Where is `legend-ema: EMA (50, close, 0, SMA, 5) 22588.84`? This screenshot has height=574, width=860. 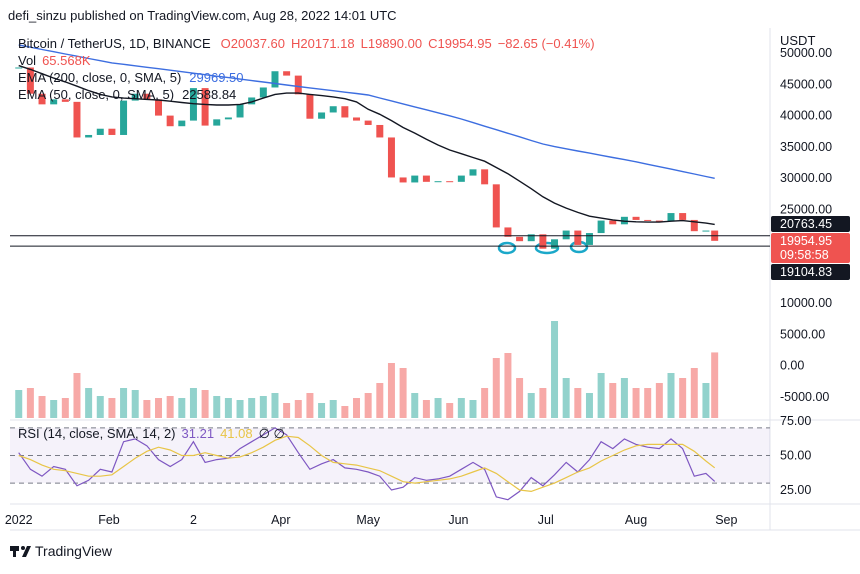 legend-ema: EMA (50, close, 0, SMA, 5) 22588.84 is located at coordinates (127, 94).